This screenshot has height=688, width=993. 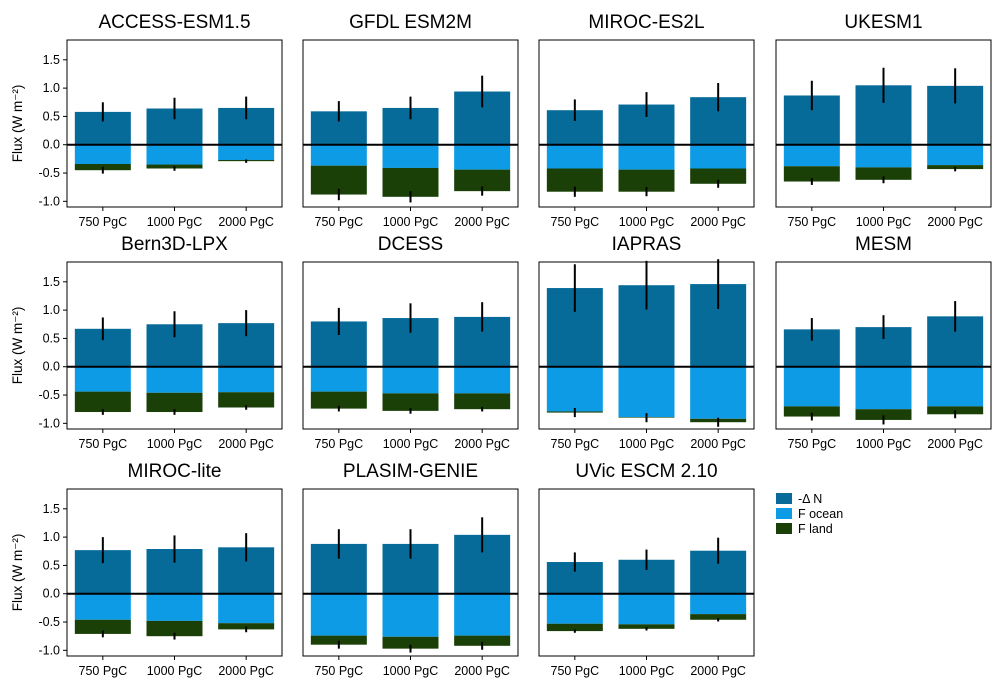 What do you see at coordinates (646, 342) in the screenshot?
I see `panel-iapras: 750 PgC 1000 PgC 2000 PgC IAPRAS` at bounding box center [646, 342].